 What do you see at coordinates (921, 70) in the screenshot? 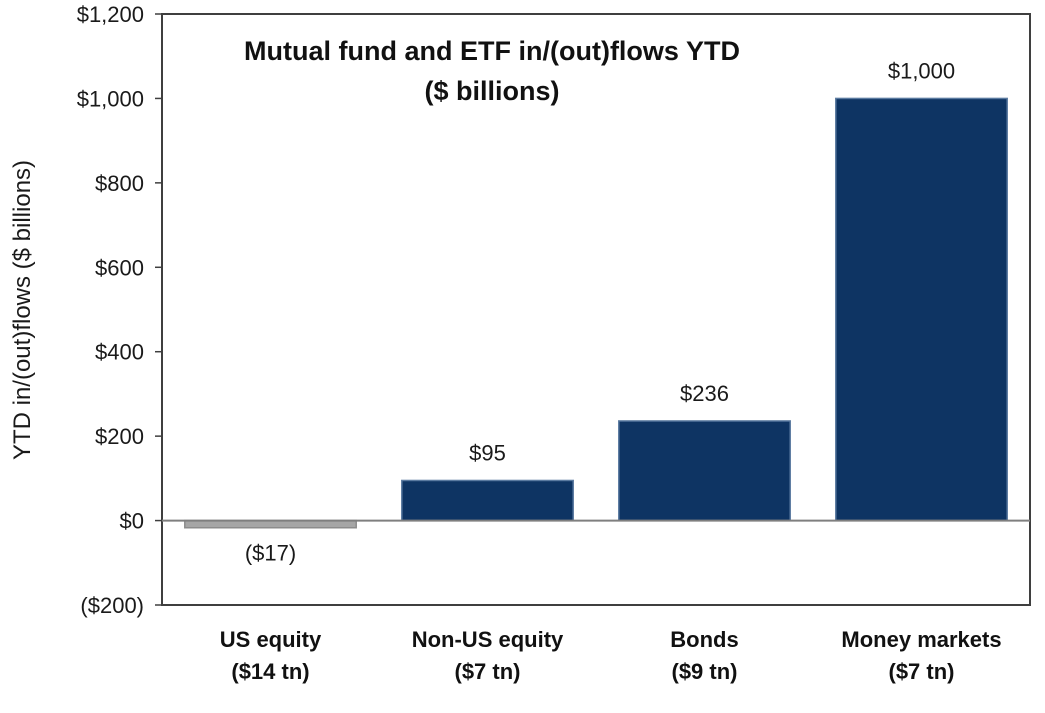
I see `data-label: $1,000` at bounding box center [921, 70].